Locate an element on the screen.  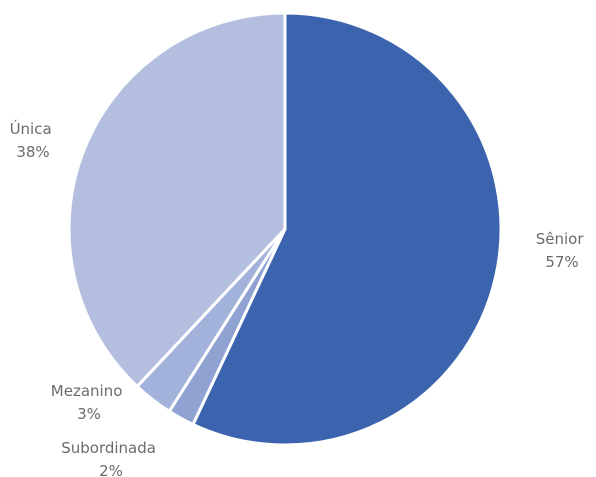
slice-label-subordinada: Subordinada 2% is located at coordinates (111, 458).